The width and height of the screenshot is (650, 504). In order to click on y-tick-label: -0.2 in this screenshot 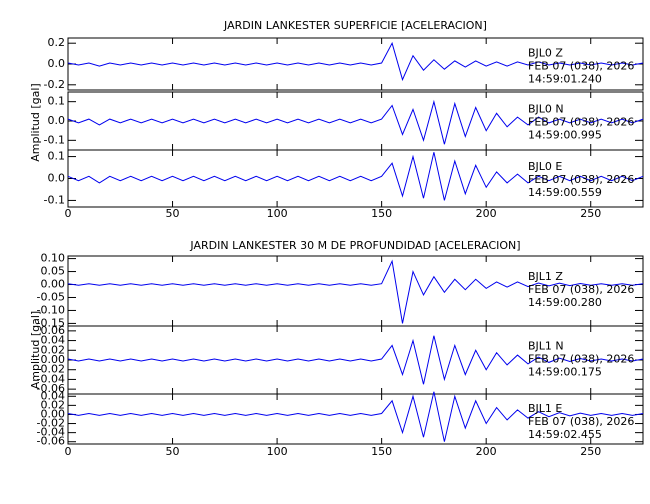, I will do `click(54, 84)`.